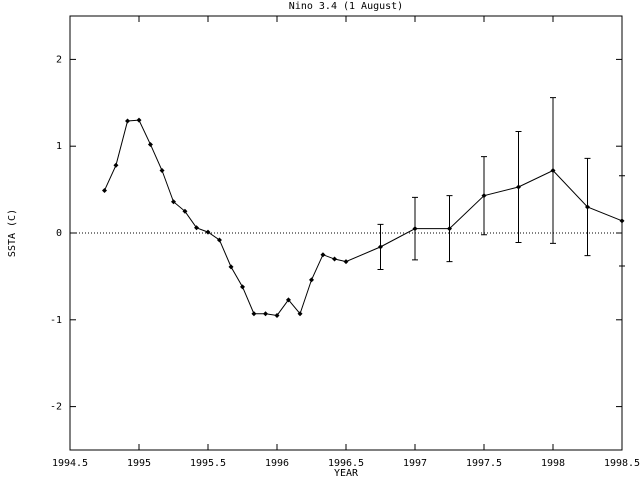 This screenshot has width=640, height=480. Describe the element at coordinates (59, 59) in the screenshot. I see `y-tick-label: 2` at that location.